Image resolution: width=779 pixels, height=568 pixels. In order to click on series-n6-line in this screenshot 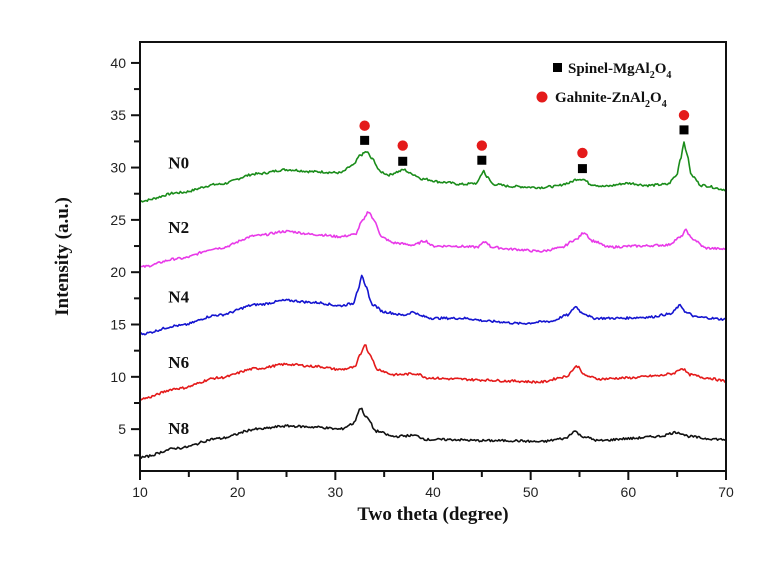, I will do `click(433, 372)`.